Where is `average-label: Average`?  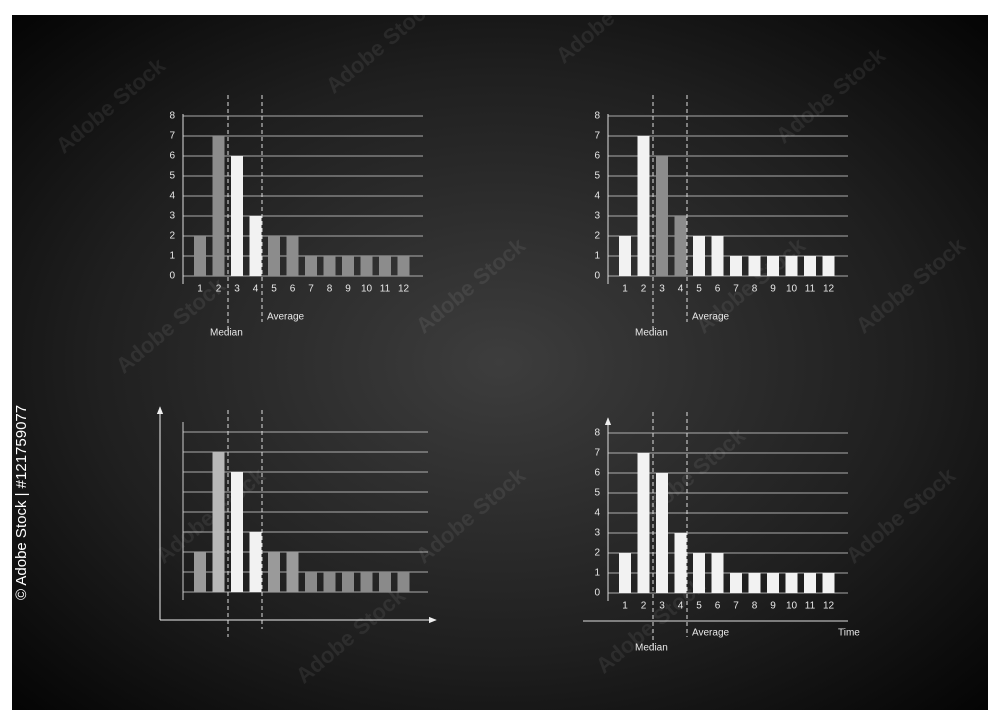
average-label: Average is located at coordinates (711, 633).